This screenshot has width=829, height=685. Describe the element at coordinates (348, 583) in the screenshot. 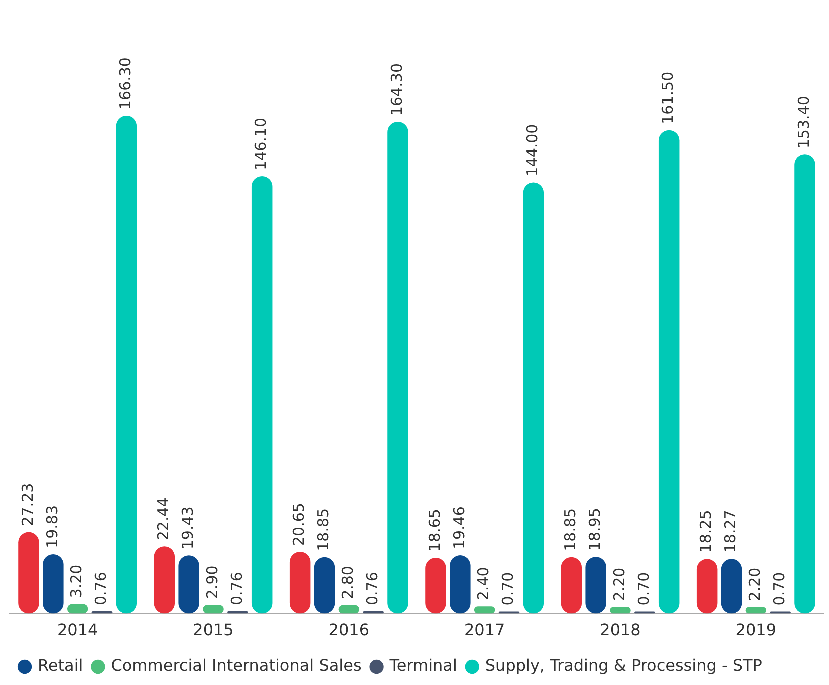

I see `data-label: 2.80` at that location.